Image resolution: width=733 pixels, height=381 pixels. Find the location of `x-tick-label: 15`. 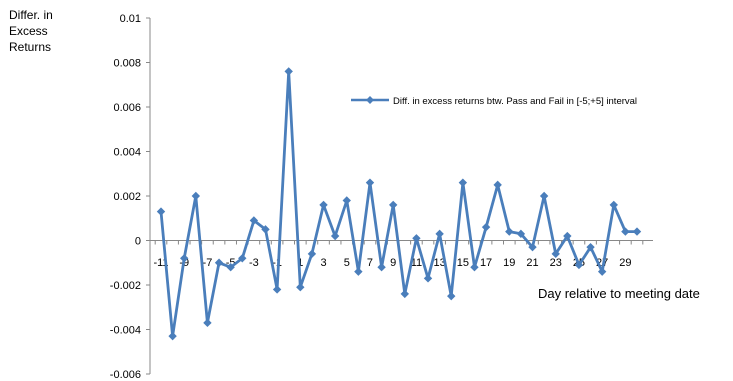

x-tick-label: 15 is located at coordinates (463, 263).